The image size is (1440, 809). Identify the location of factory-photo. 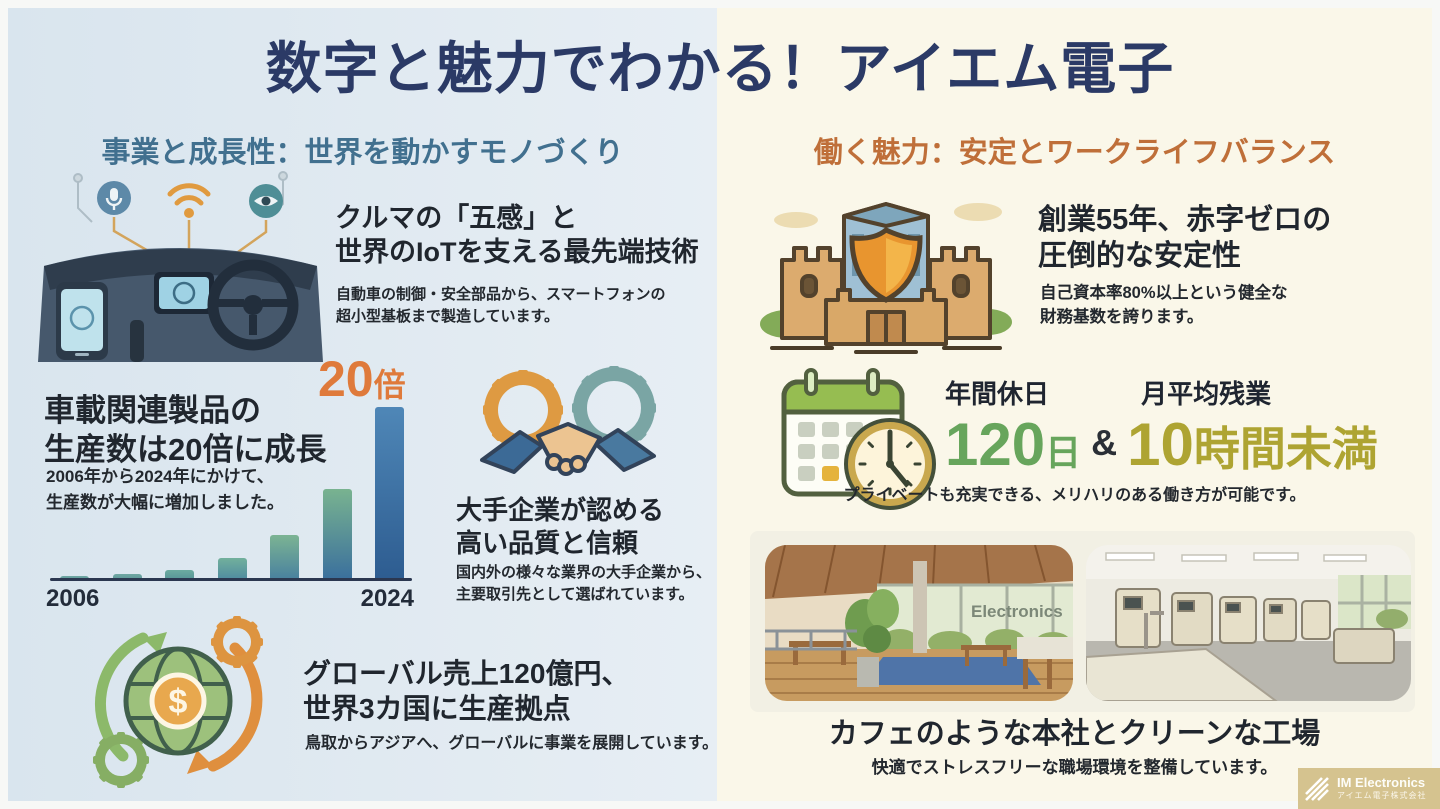
(1248, 623).